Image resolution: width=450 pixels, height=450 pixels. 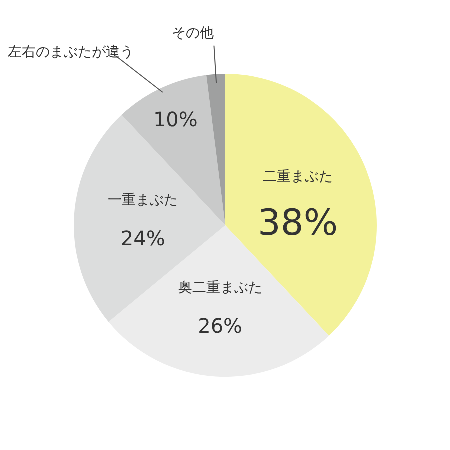 What do you see at coordinates (143, 200) in the screenshot?
I see `slice-label: 一重まぶた` at bounding box center [143, 200].